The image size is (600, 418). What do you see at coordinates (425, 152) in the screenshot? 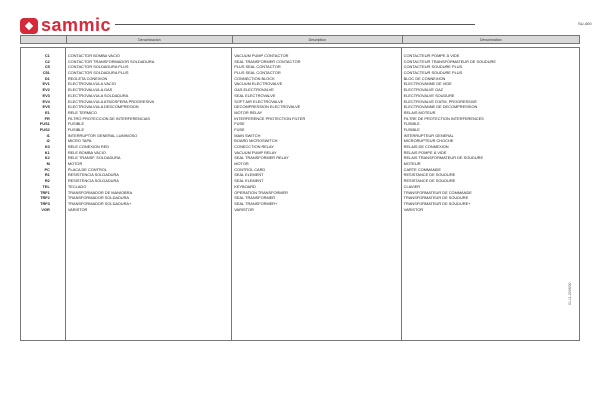
I see `component-name: RELAIS POMPE À VIDE` at bounding box center [425, 152].